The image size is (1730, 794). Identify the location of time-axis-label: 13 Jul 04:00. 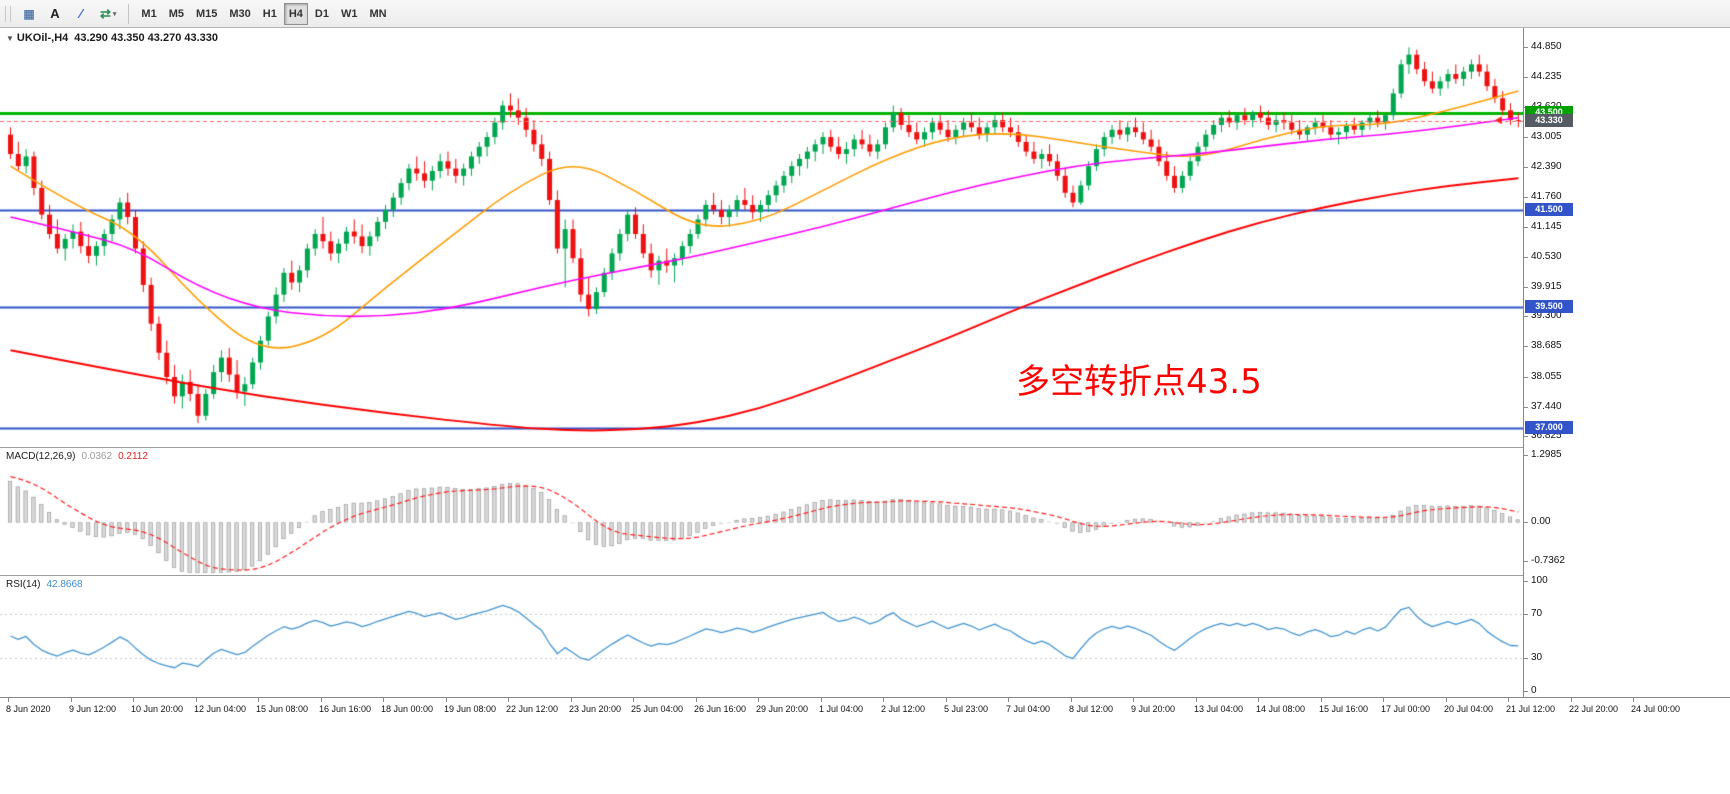
(1219, 709).